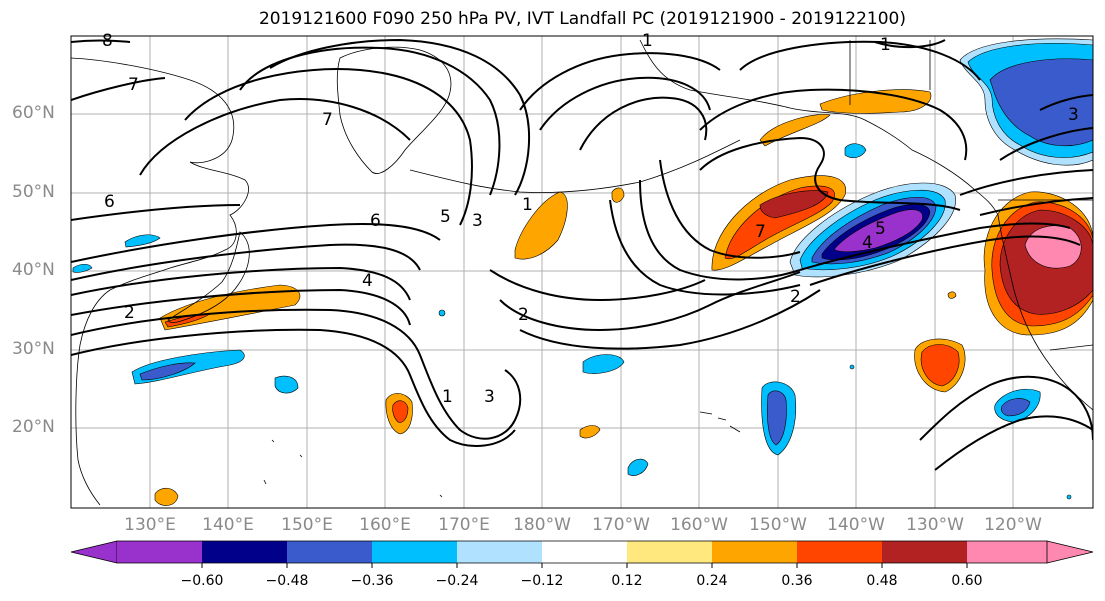 Image resolution: width=1105 pixels, height=601 pixels. What do you see at coordinates (208, 277) in the screenshot?
I see `japan-coast` at bounding box center [208, 277].